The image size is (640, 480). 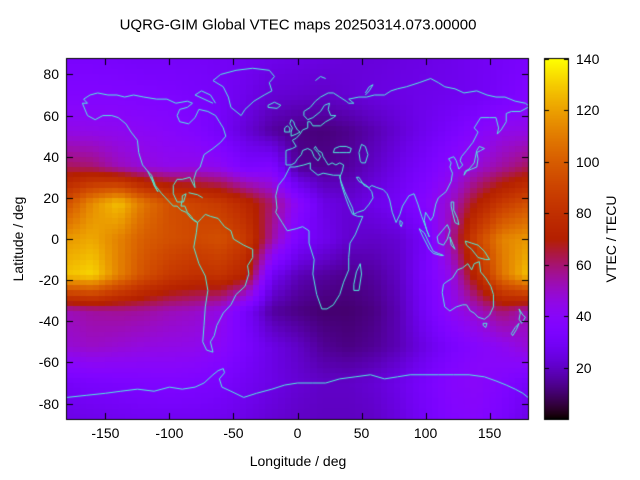 What do you see at coordinates (48, 362) in the screenshot?
I see `y-tick-label: -60` at bounding box center [48, 362].